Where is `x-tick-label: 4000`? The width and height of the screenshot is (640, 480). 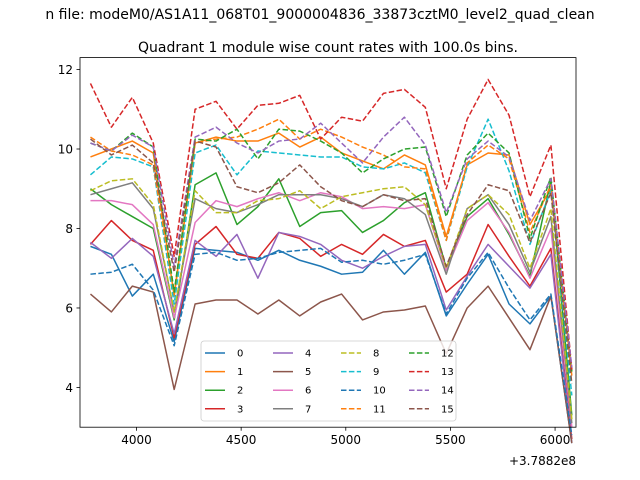 x-tick-label: 4000 is located at coordinates (136, 440).